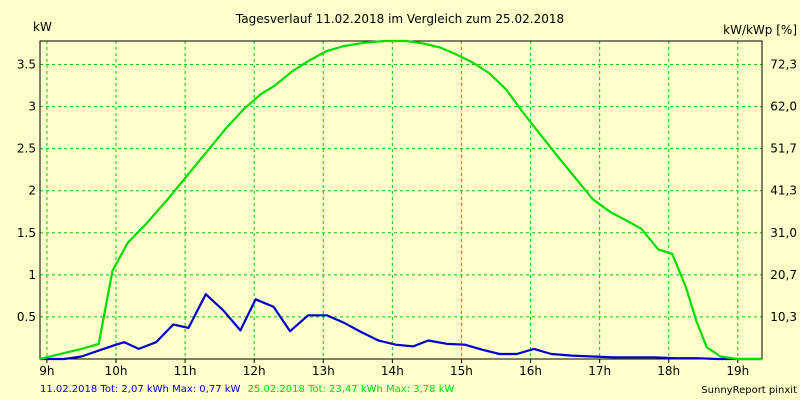 The image size is (800, 400). What do you see at coordinates (351, 389) in the screenshot?
I see `legend-entry-2: 25.02.2018 Tot: 23,47 kWh Max: 3,78 kW` at bounding box center [351, 389].